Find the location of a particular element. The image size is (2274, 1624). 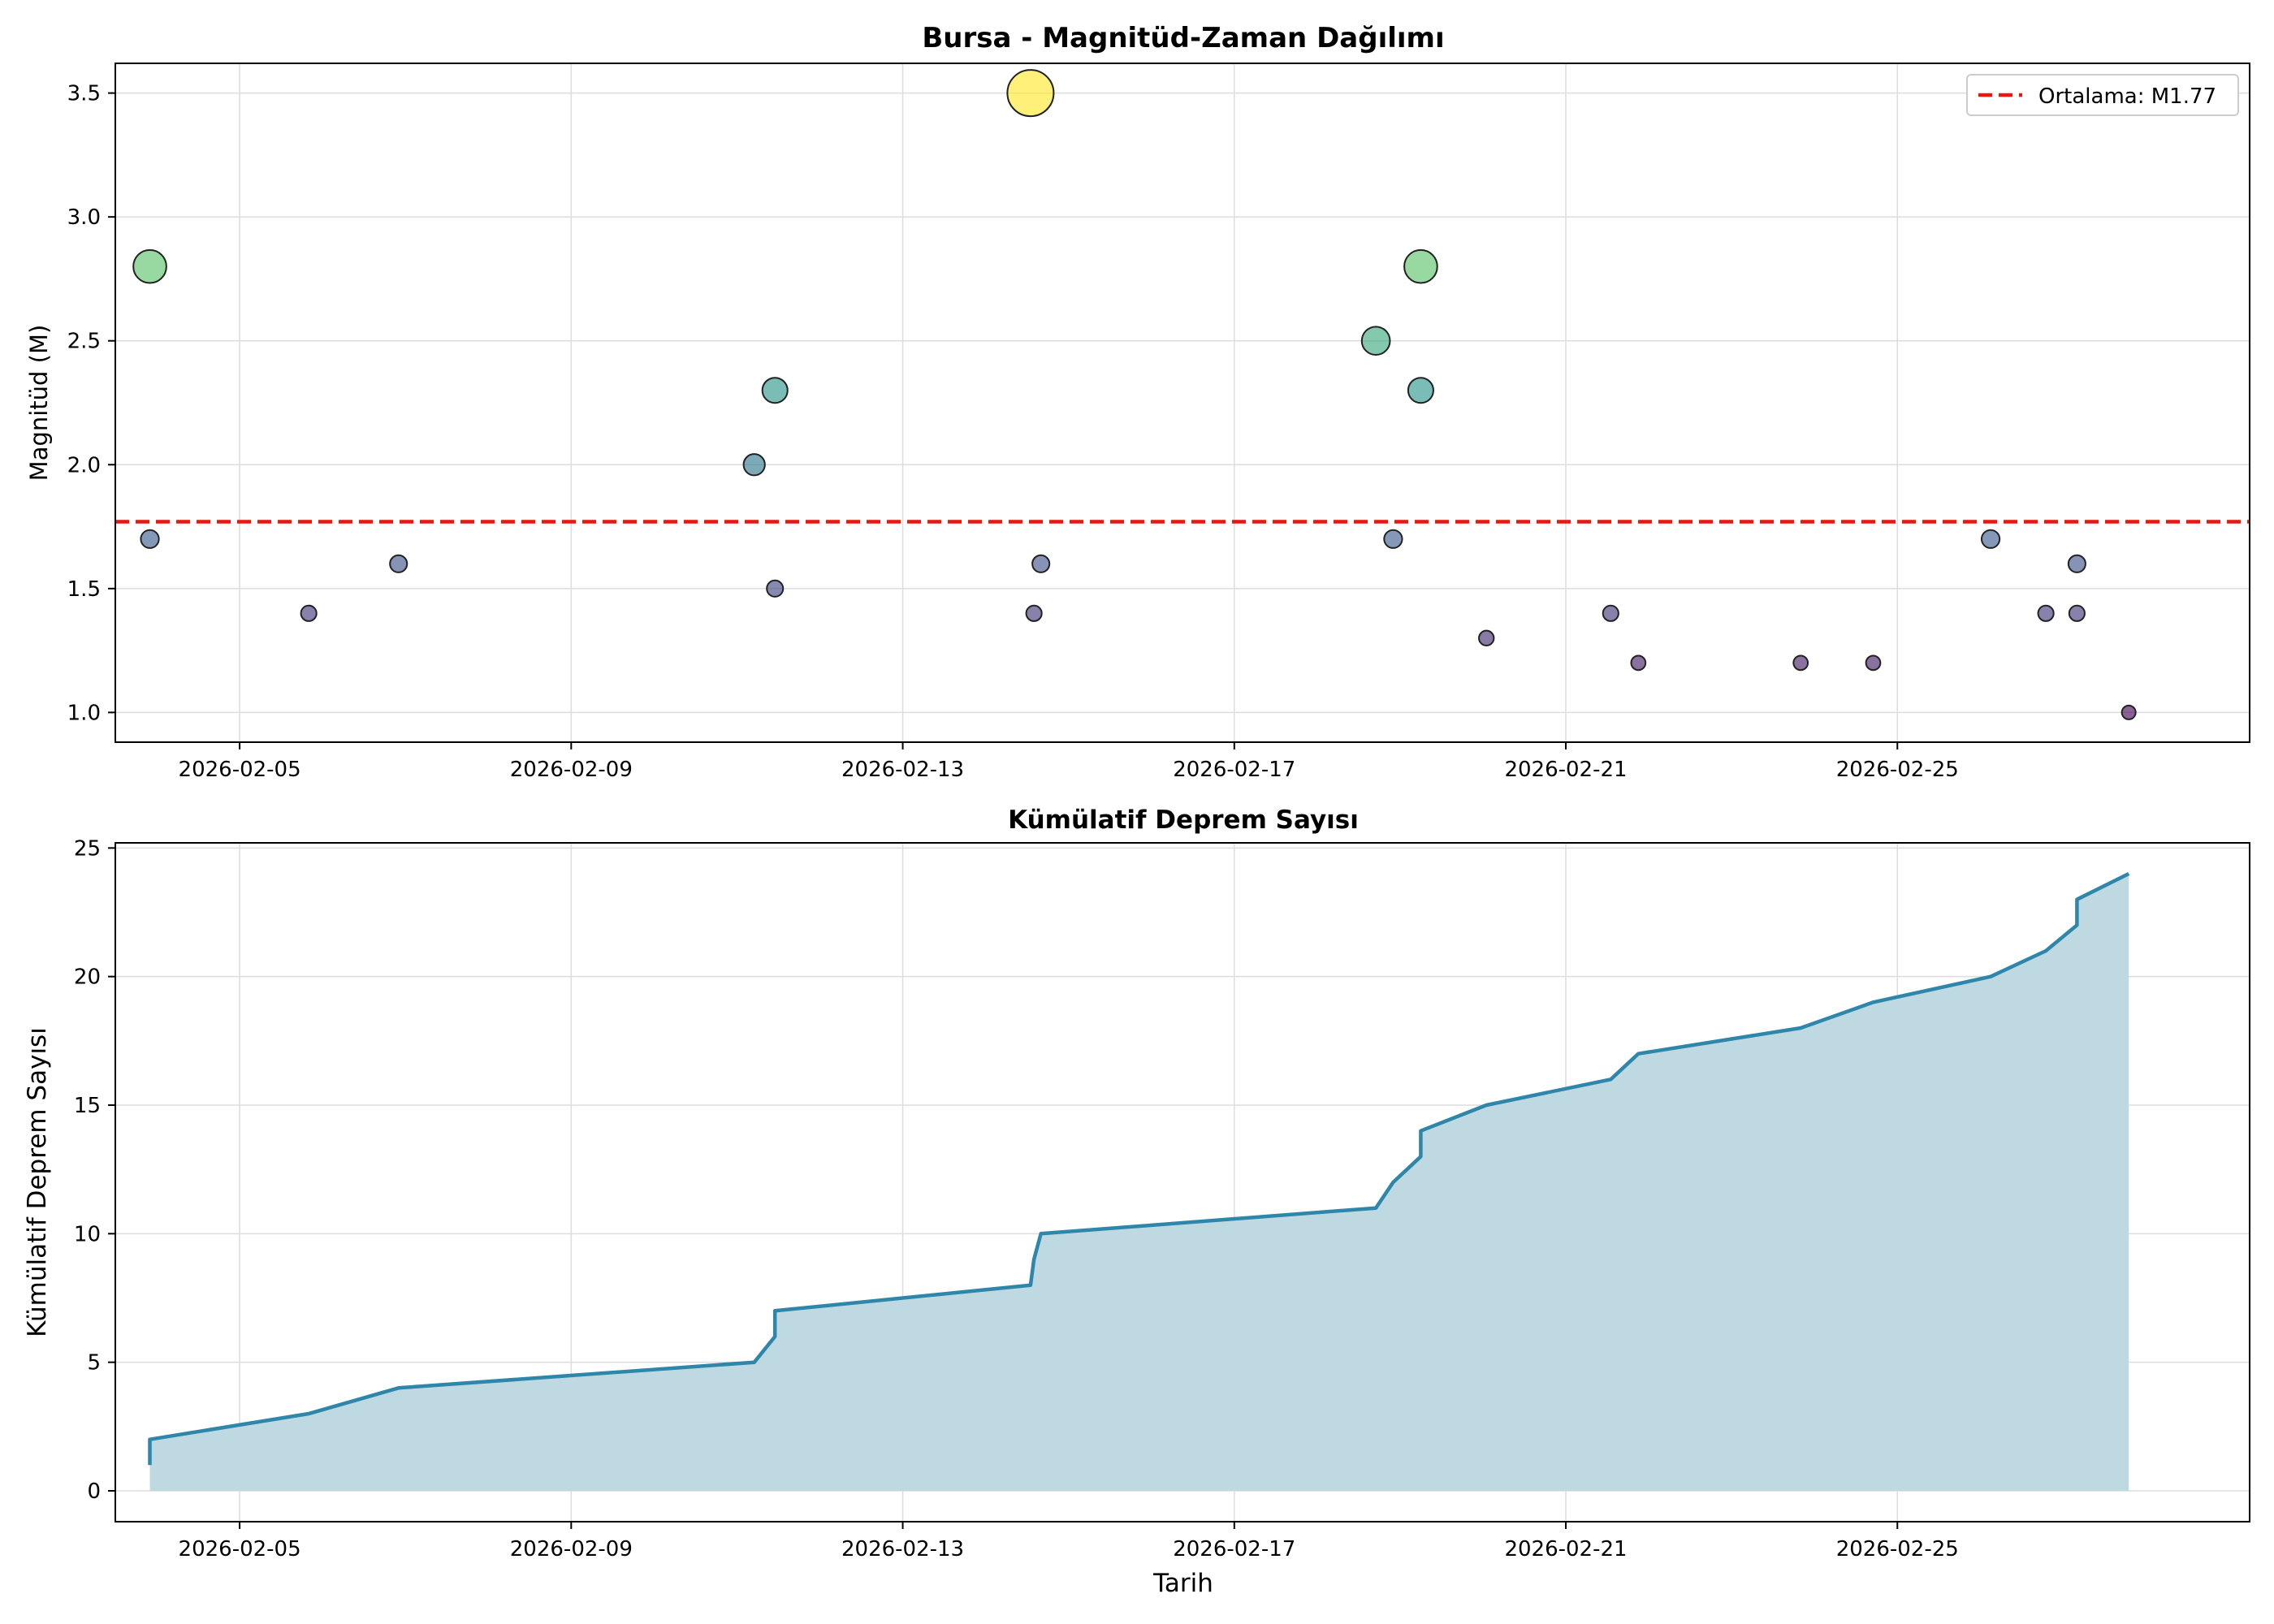

cumulative-chart-title: Kümülatif Deprem Sayısı is located at coordinates (1183, 821).